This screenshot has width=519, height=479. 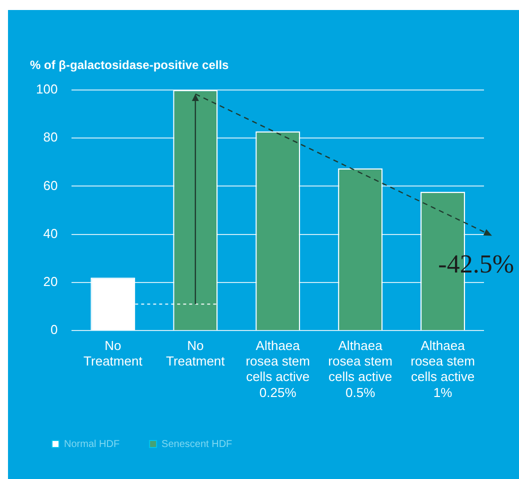 I want to click on legend-label: Senescent HDF, so click(x=197, y=444).